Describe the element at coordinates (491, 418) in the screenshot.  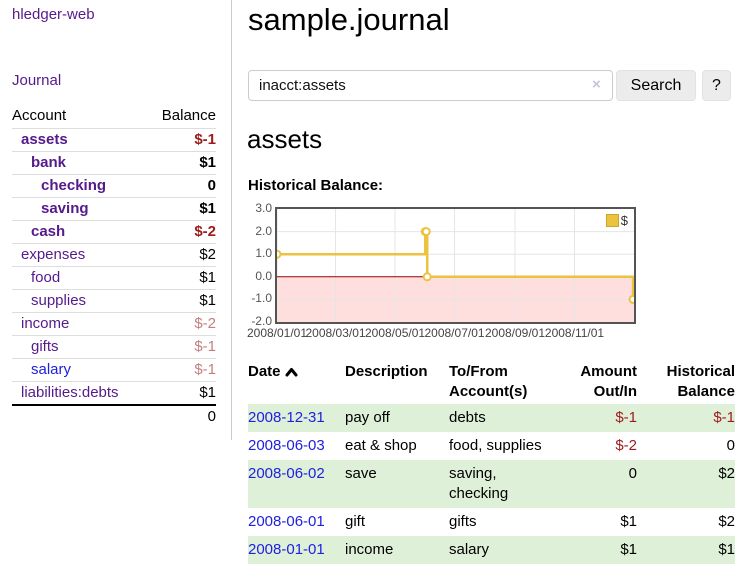
I see `register-row: 2008-12-31 pay off debts $-1 $-1` at that location.